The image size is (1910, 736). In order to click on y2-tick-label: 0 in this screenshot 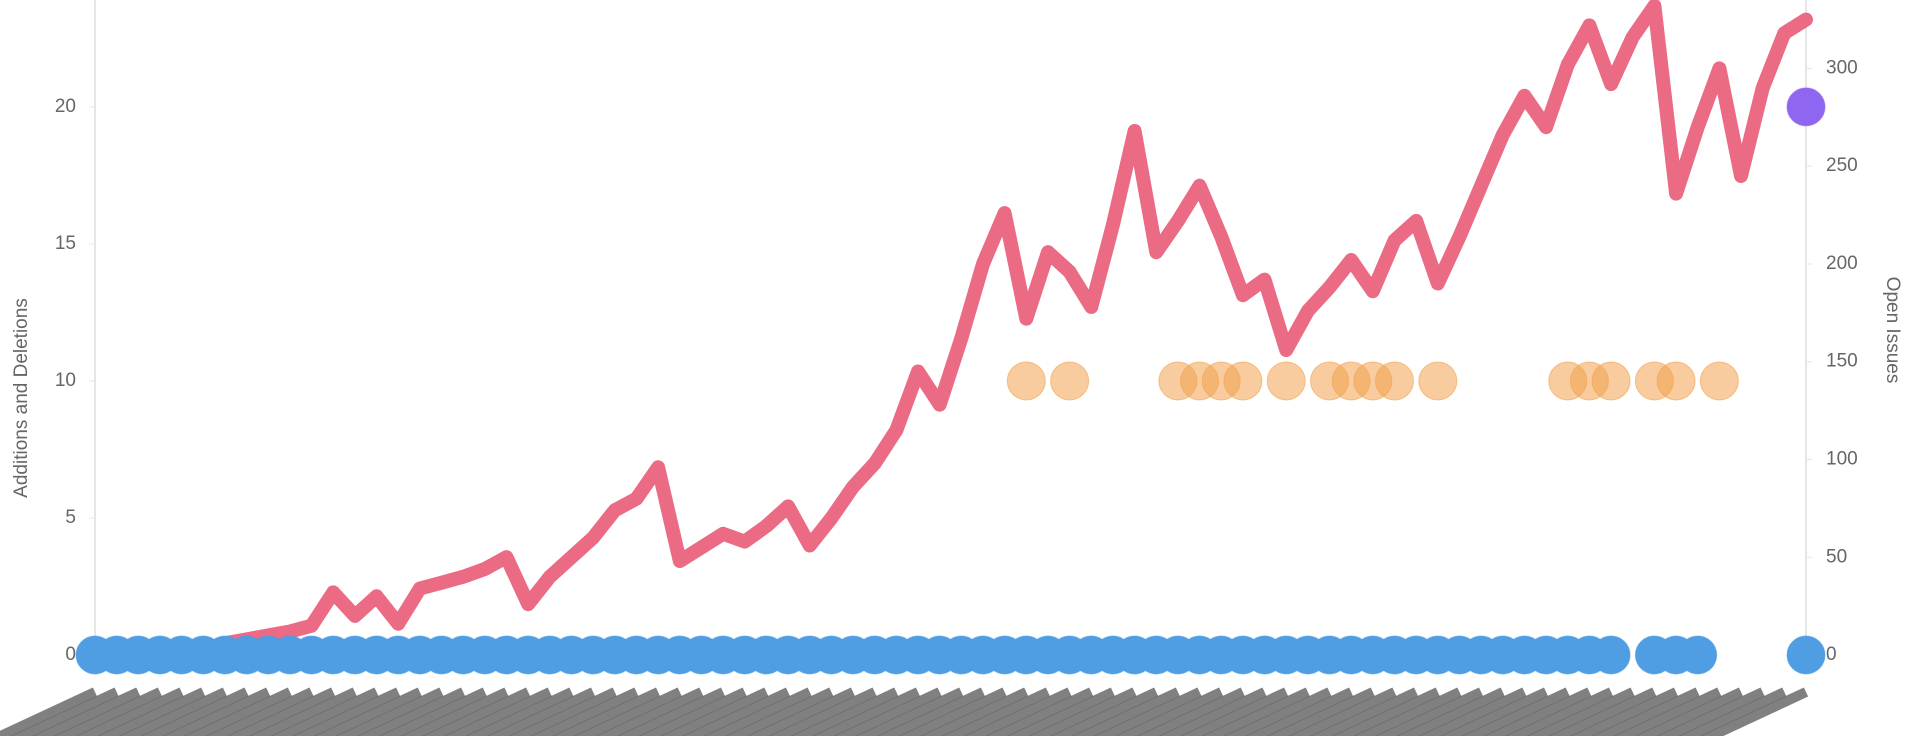, I will do `click(1831, 654)`.